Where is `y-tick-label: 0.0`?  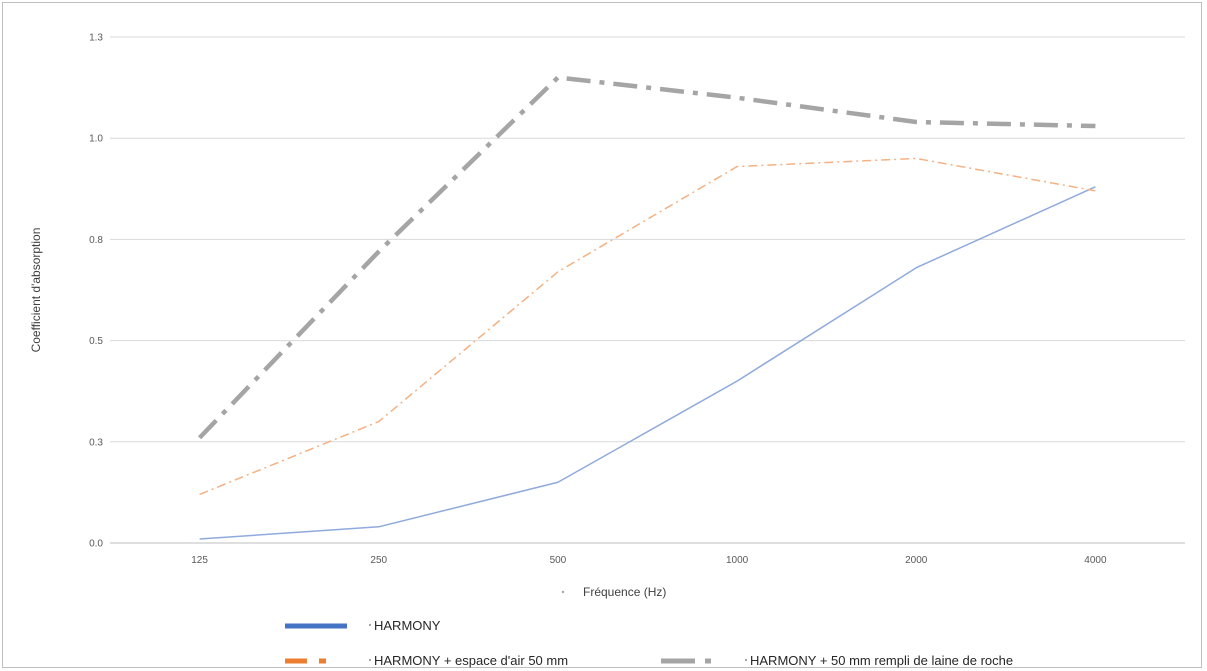 y-tick-label: 0.0 is located at coordinates (96, 544).